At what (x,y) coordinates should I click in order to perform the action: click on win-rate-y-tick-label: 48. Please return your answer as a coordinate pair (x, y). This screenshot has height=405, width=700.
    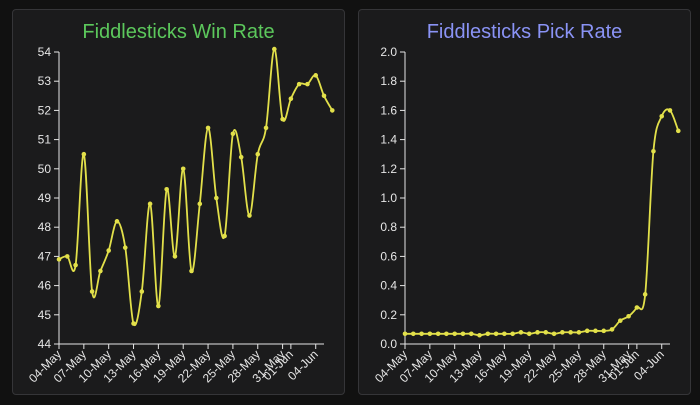
    Looking at the image, I should click on (45, 227).